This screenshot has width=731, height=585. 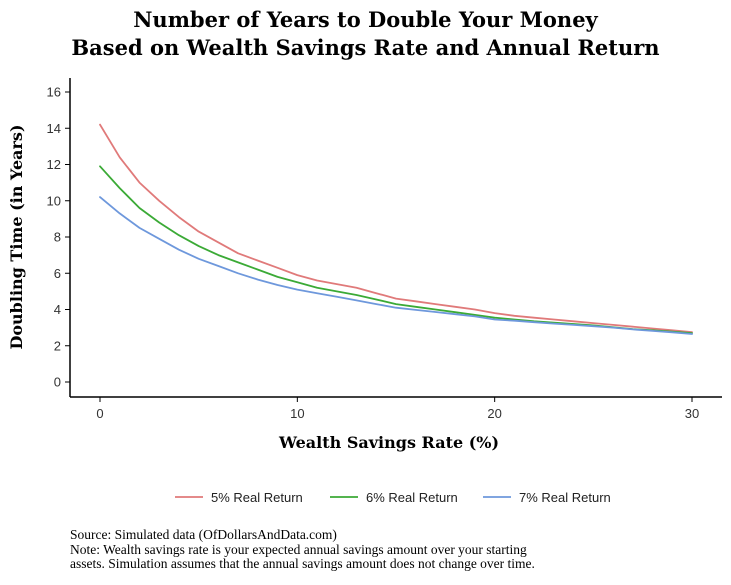 I want to click on legend-label-1: 5% Real Return, so click(x=257, y=497).